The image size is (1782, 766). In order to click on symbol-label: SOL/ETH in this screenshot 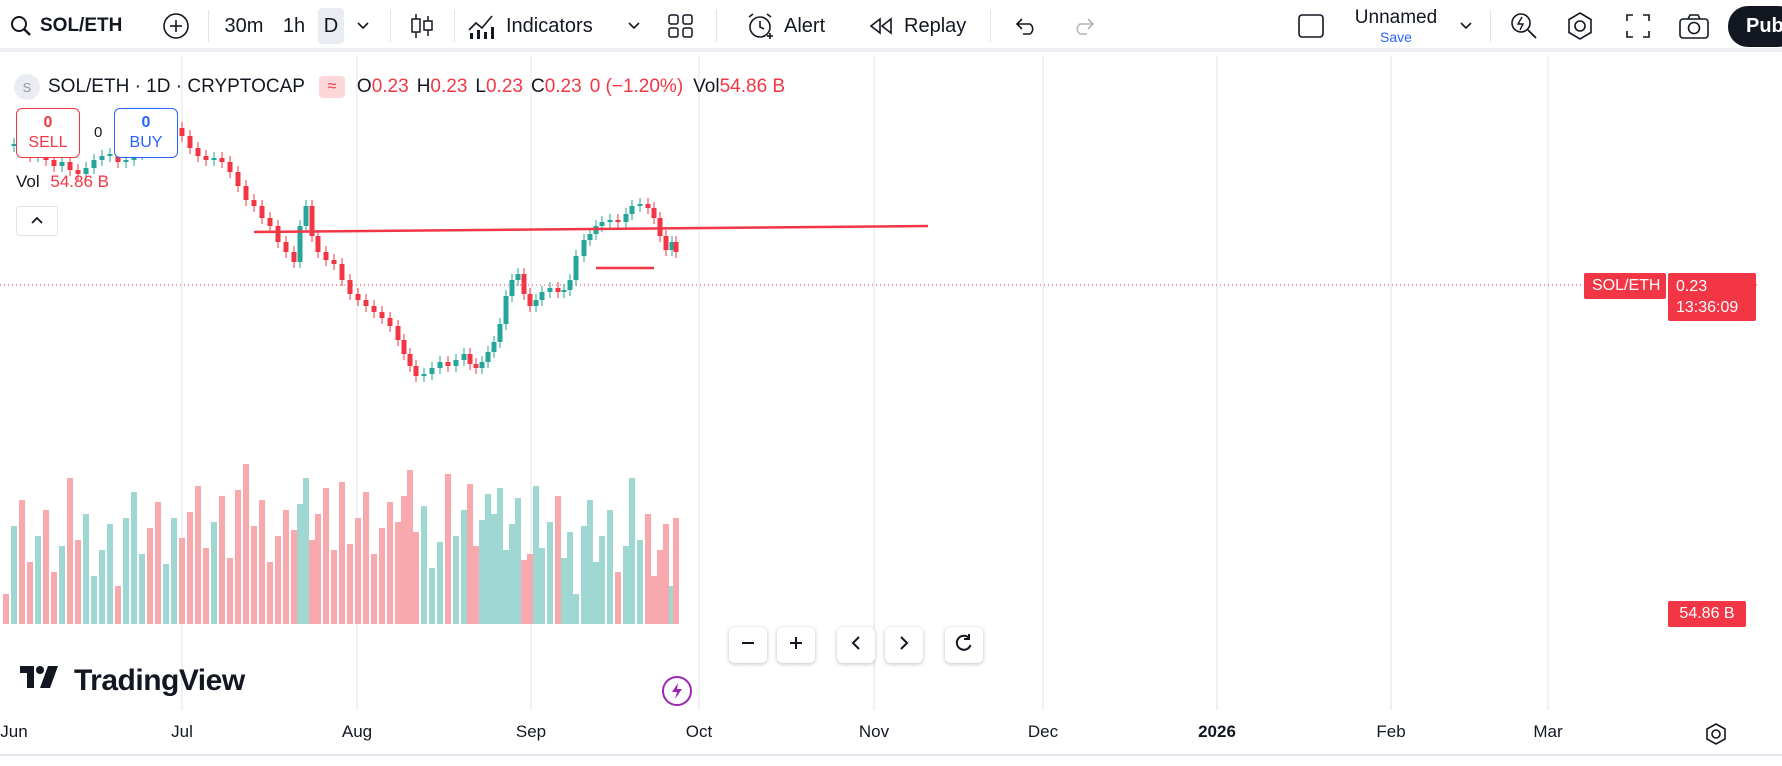, I will do `click(81, 25)`.